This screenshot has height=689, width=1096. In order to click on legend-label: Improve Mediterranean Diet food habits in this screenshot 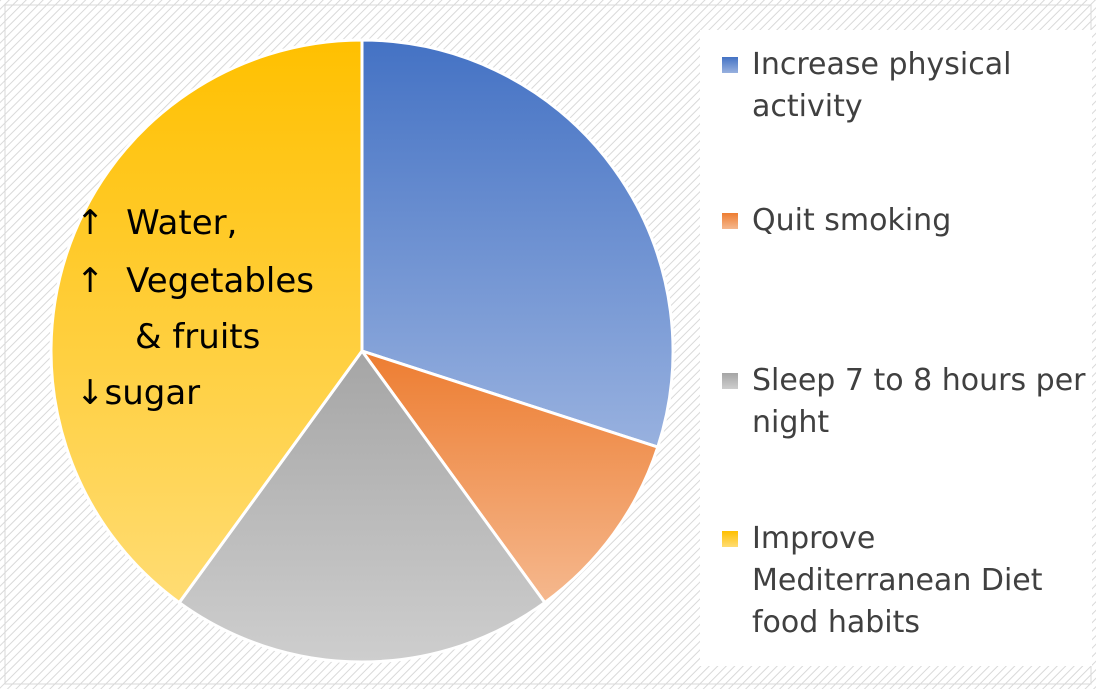, I will do `click(897, 580)`.